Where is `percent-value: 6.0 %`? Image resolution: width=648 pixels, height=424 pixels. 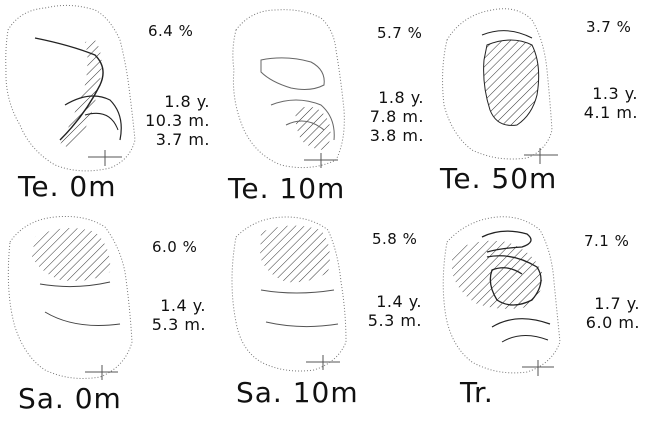 percent-value: 6.0 % is located at coordinates (175, 247).